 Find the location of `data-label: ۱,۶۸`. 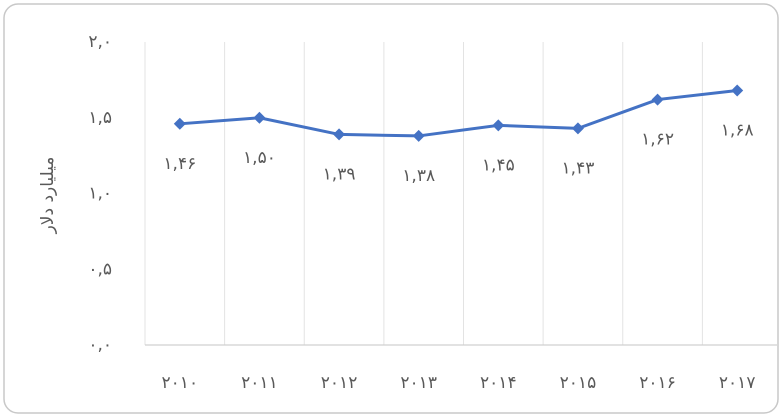

data-label: ۱,۶۸ is located at coordinates (737, 130).